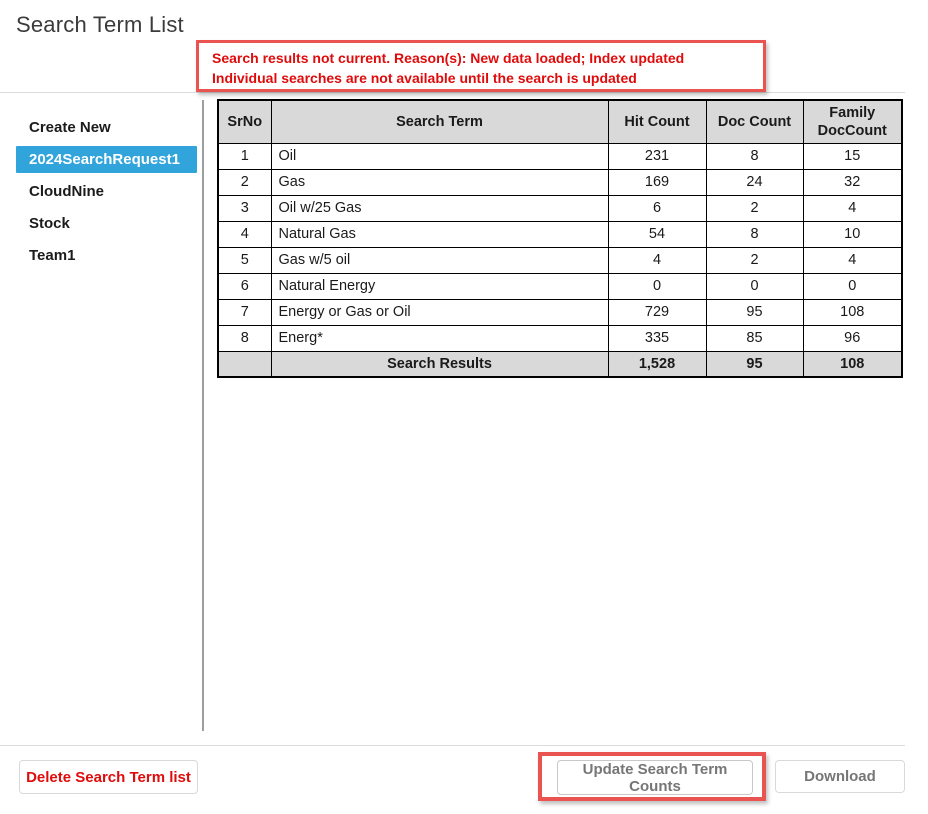  I want to click on cell-srno: 3, so click(244, 208).